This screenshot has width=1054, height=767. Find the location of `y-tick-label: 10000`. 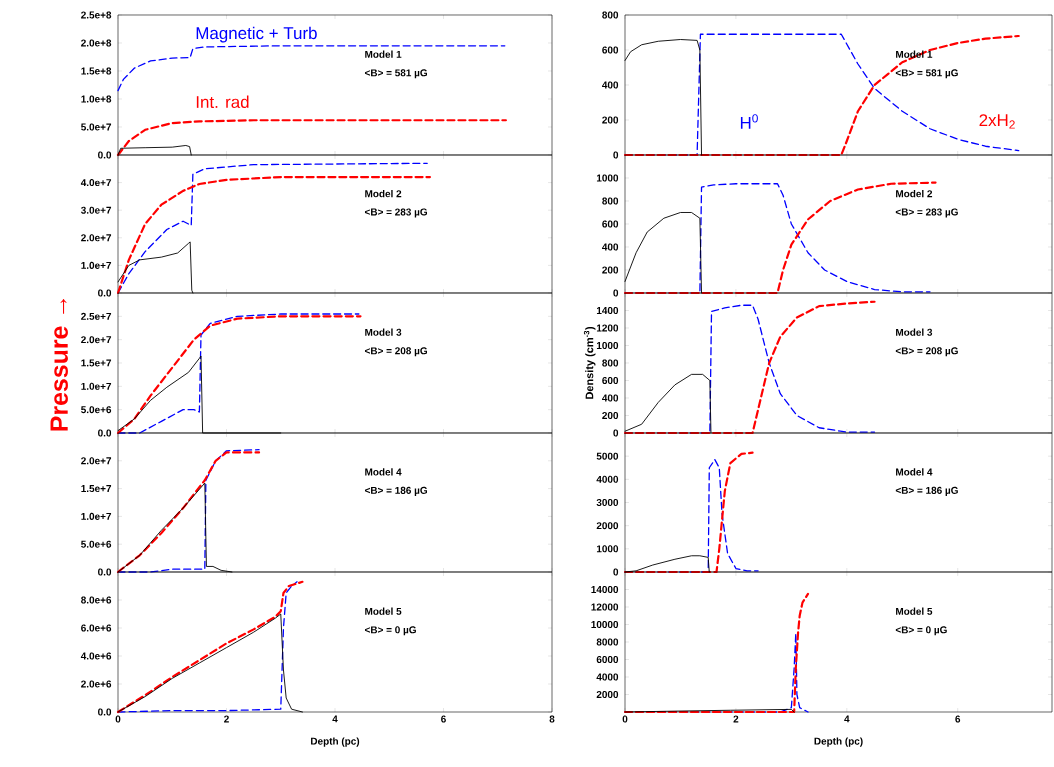

y-tick-label: 10000 is located at coordinates (605, 624).